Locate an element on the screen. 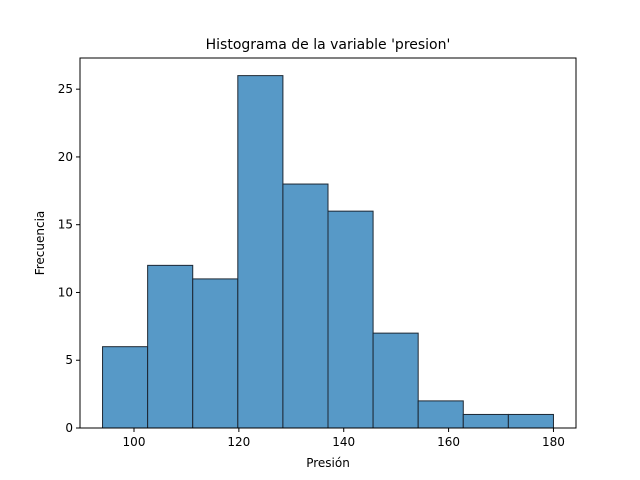  x-axis-label: Presión is located at coordinates (328, 463).